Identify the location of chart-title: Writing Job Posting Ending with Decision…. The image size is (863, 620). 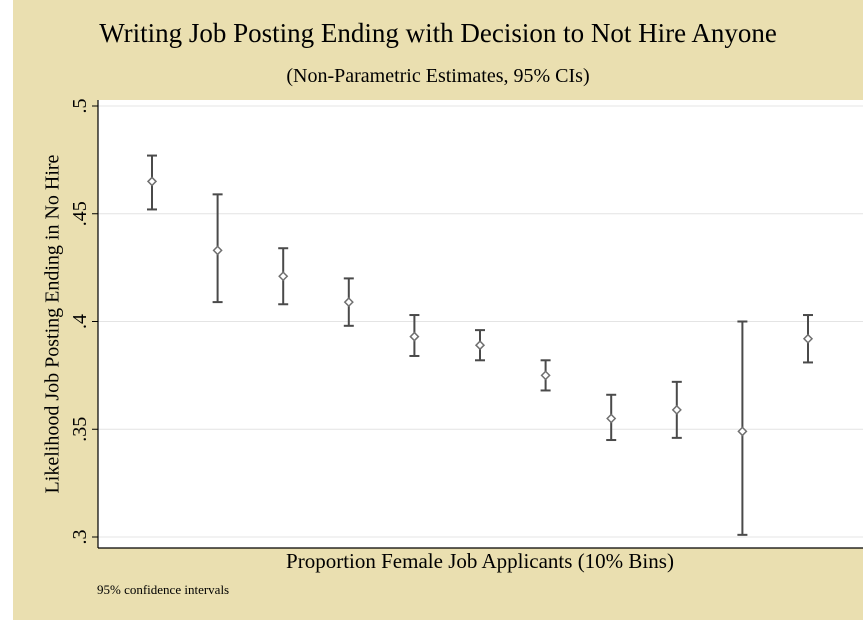
(438, 33).